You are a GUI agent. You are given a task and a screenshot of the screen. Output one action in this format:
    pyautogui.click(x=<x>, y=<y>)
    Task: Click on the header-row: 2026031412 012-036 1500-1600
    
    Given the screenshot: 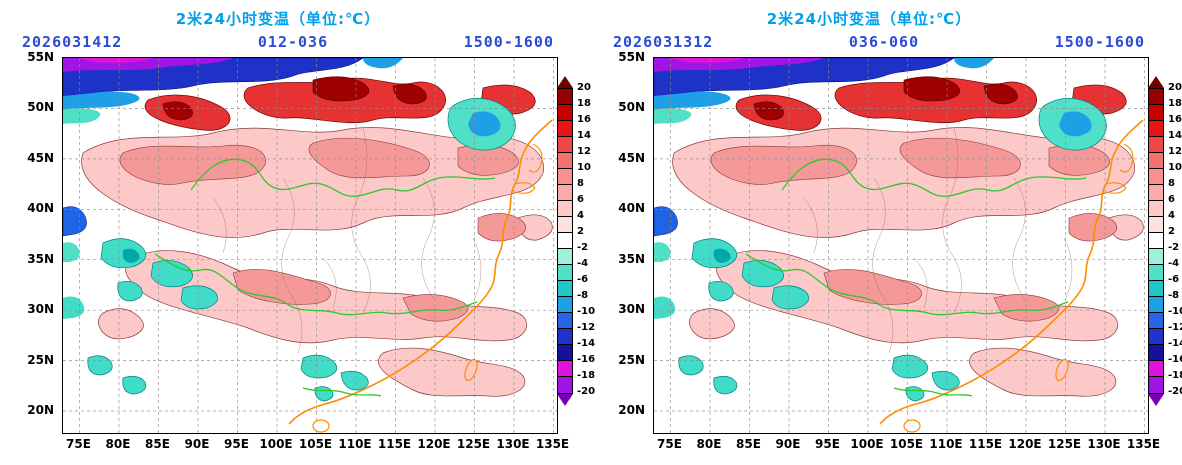 What is the action you would take?
    pyautogui.click(x=288, y=42)
    